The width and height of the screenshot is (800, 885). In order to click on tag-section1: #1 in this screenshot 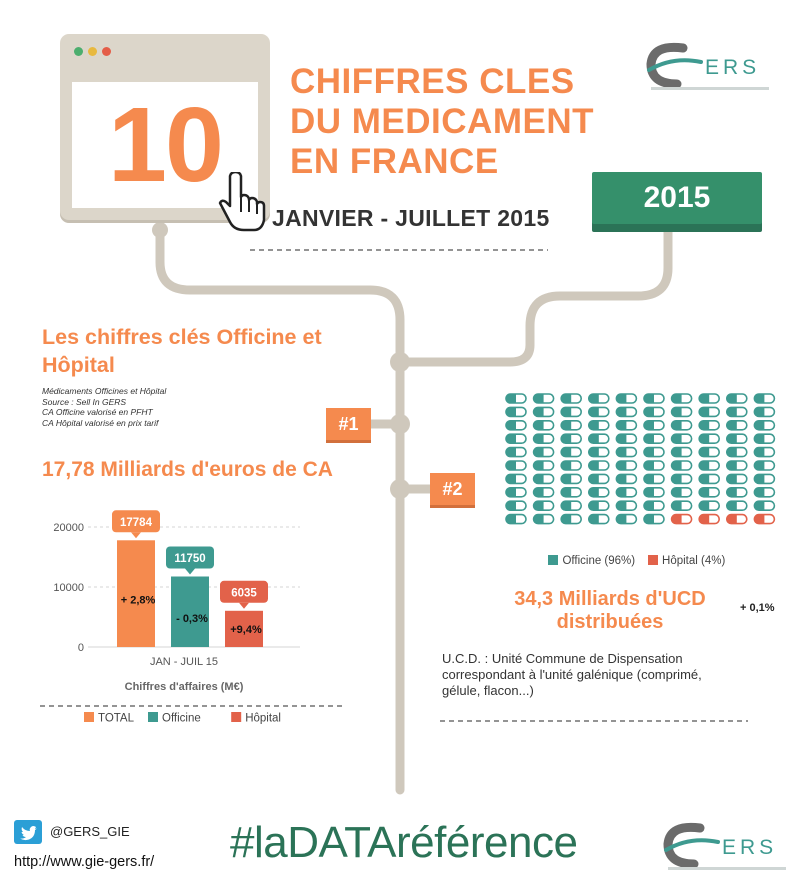, I will do `click(348, 424)`.